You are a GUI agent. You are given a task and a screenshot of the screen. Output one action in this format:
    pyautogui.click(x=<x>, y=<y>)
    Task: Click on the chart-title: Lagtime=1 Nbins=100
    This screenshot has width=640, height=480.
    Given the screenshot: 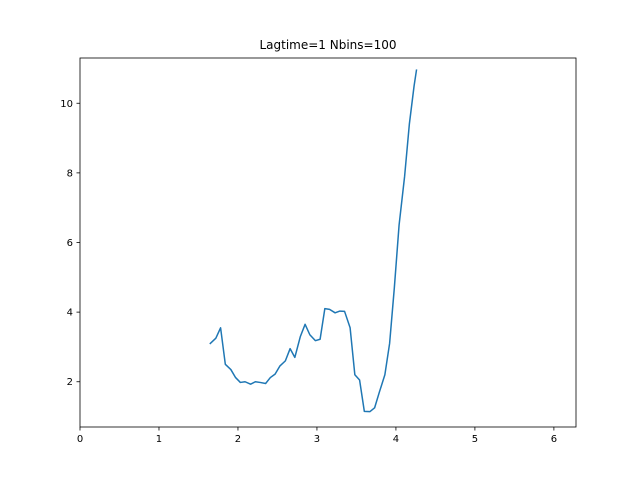 What is the action you would take?
    pyautogui.click(x=327, y=45)
    